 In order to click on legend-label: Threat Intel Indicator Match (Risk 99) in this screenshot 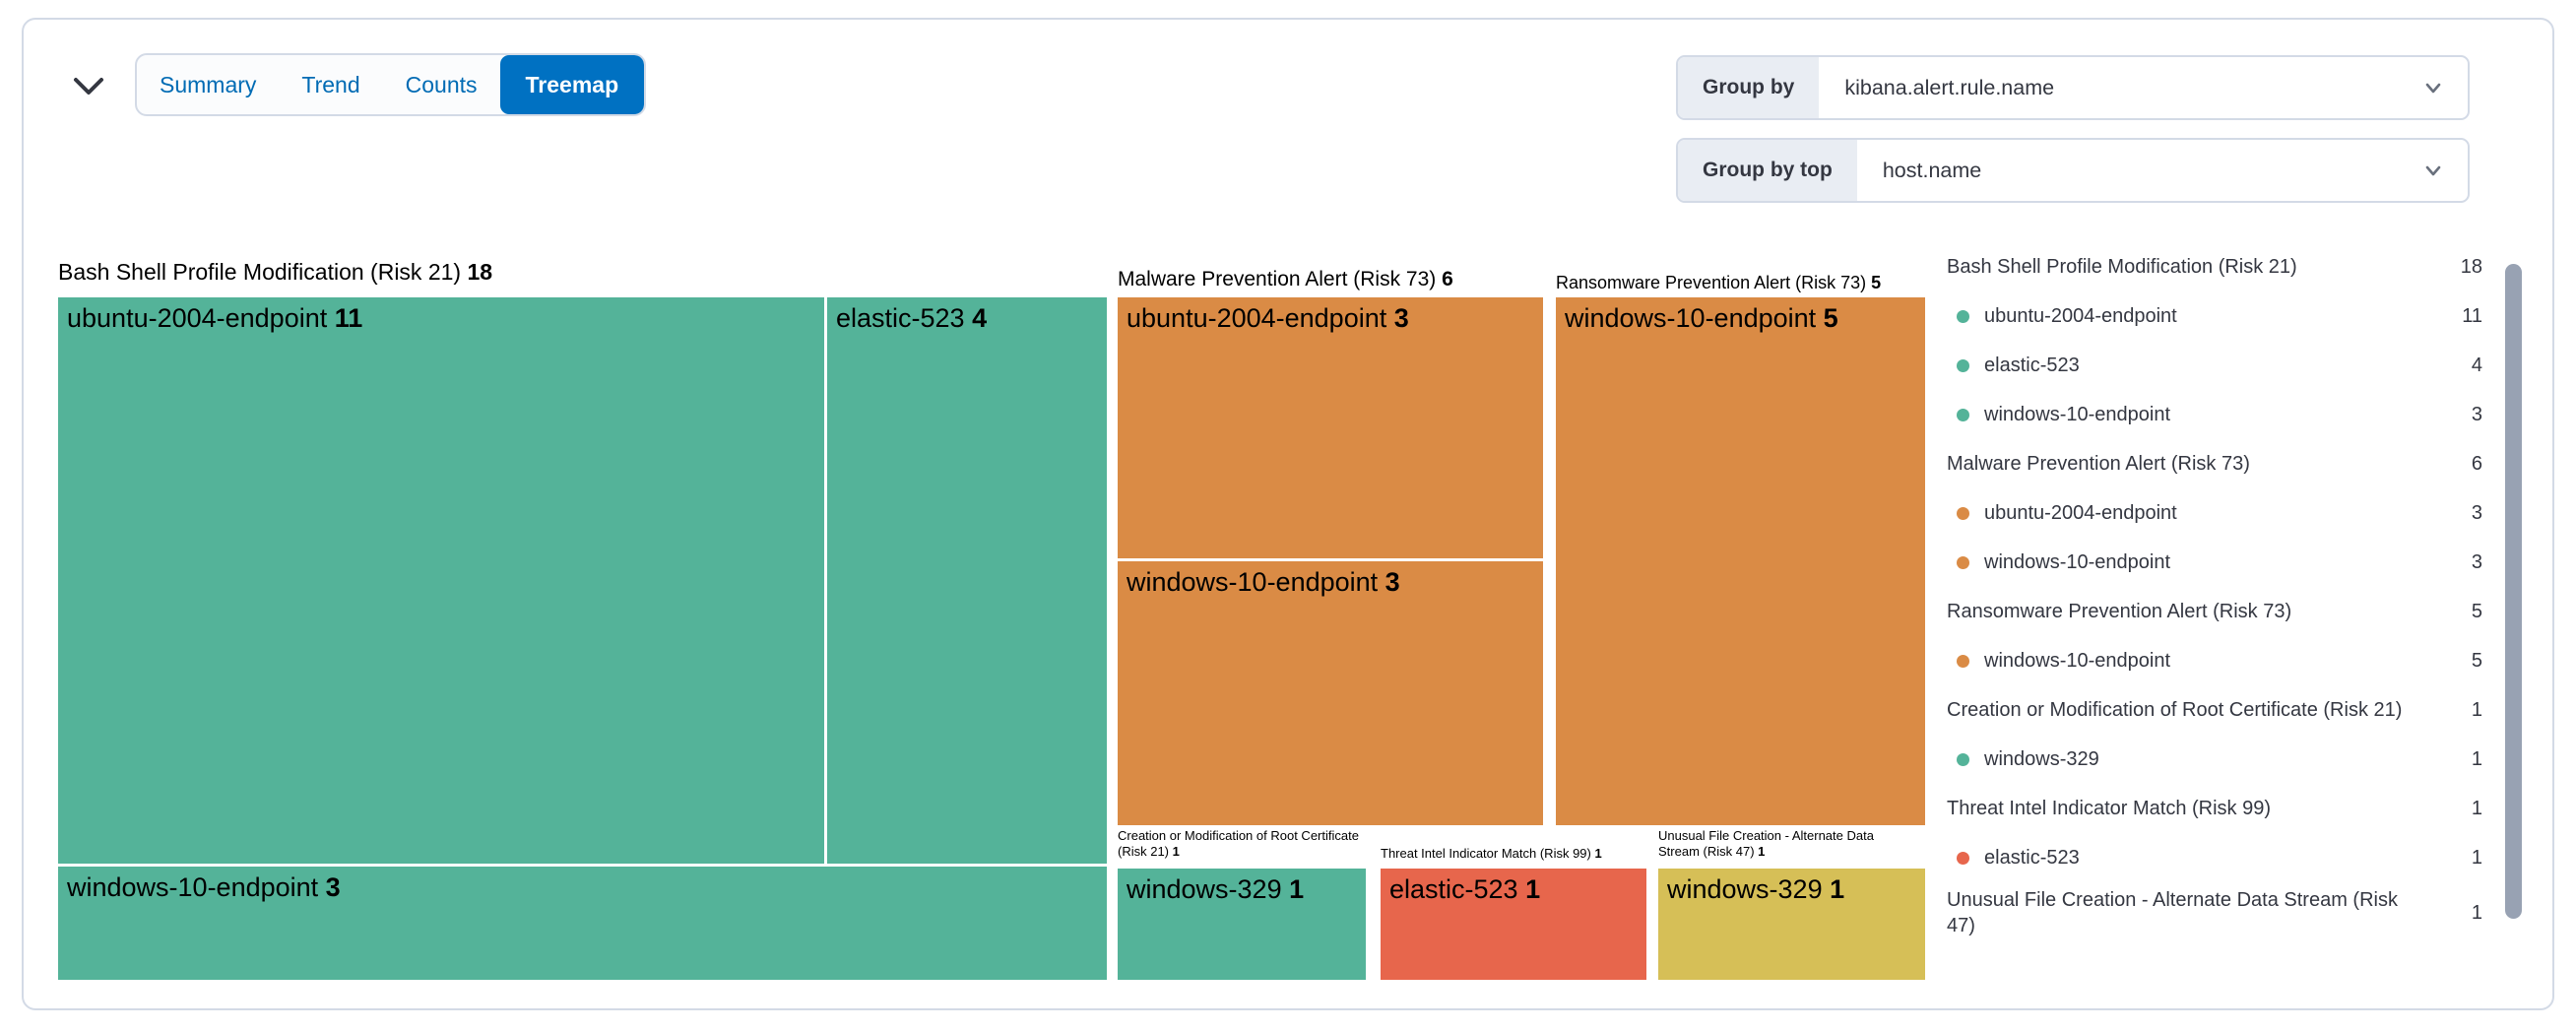, I will do `click(2109, 808)`.